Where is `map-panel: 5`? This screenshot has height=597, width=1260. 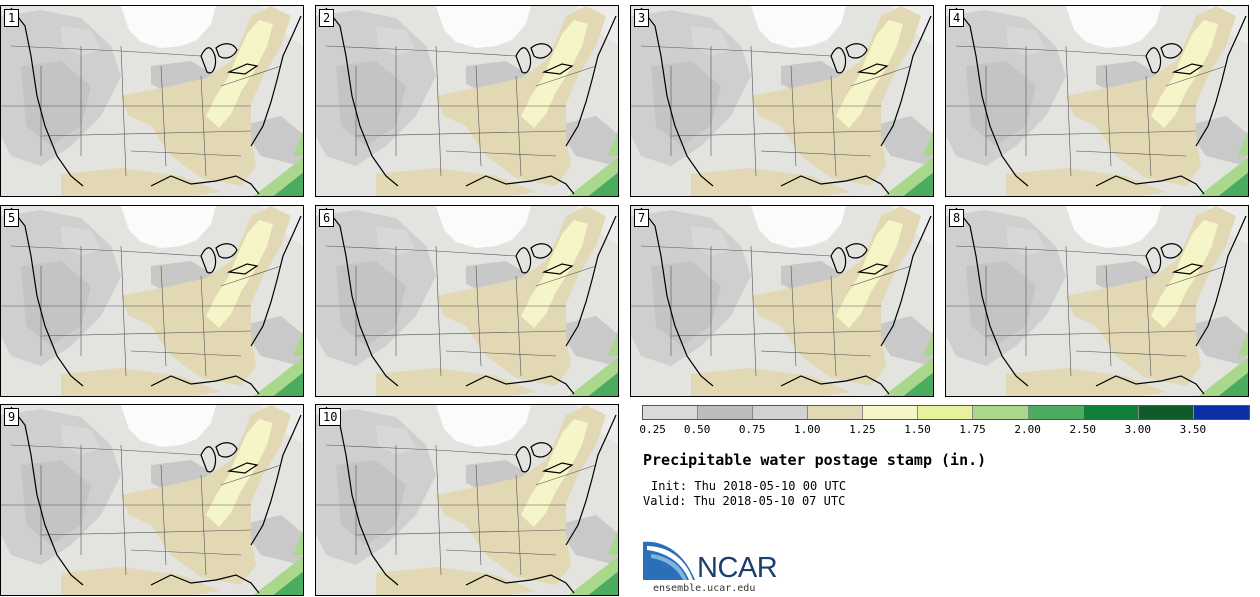 map-panel: 5 is located at coordinates (152, 301).